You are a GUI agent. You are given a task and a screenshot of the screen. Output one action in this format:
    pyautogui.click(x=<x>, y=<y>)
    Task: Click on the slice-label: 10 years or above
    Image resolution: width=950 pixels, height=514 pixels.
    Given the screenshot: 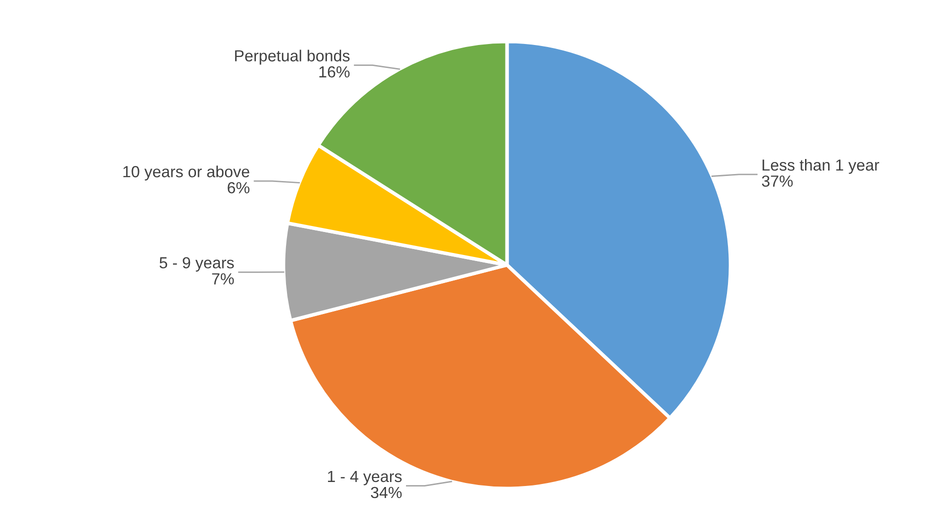 What is the action you would take?
    pyautogui.click(x=186, y=173)
    